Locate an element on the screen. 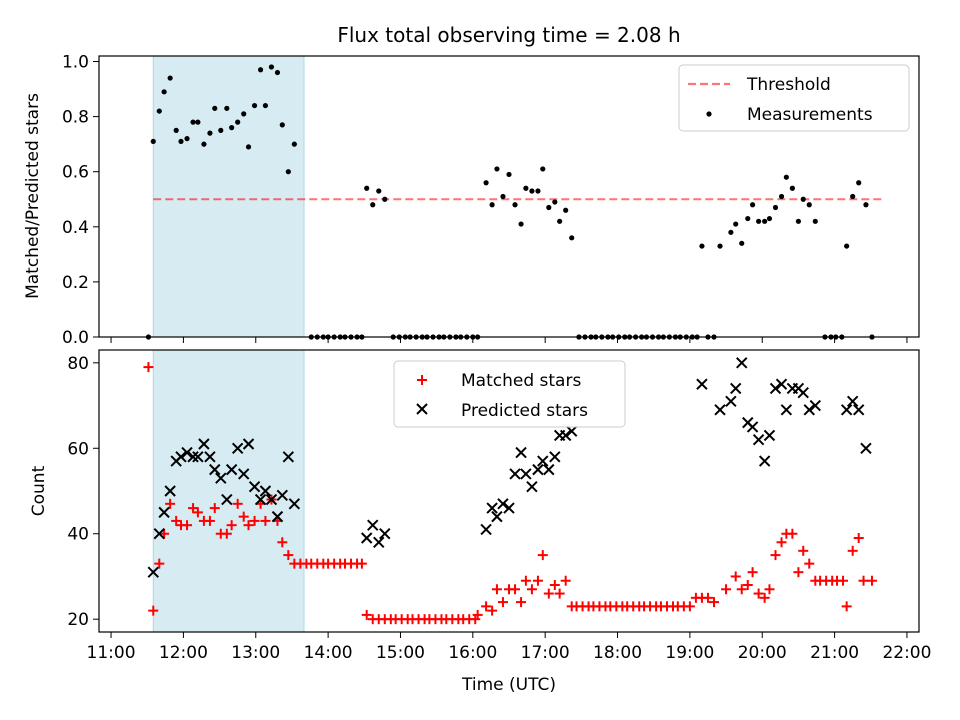 The height and width of the screenshot is (720, 960). x-tick-label: 11:00 is located at coordinates (111, 653).